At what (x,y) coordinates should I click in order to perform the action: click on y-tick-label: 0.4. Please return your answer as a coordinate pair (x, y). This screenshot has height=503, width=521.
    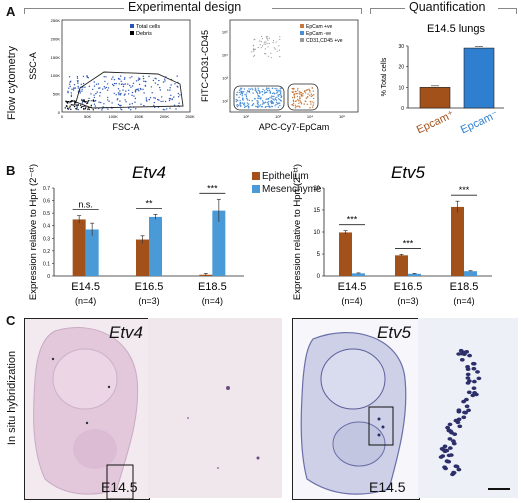
    Looking at the image, I should click on (46, 227).